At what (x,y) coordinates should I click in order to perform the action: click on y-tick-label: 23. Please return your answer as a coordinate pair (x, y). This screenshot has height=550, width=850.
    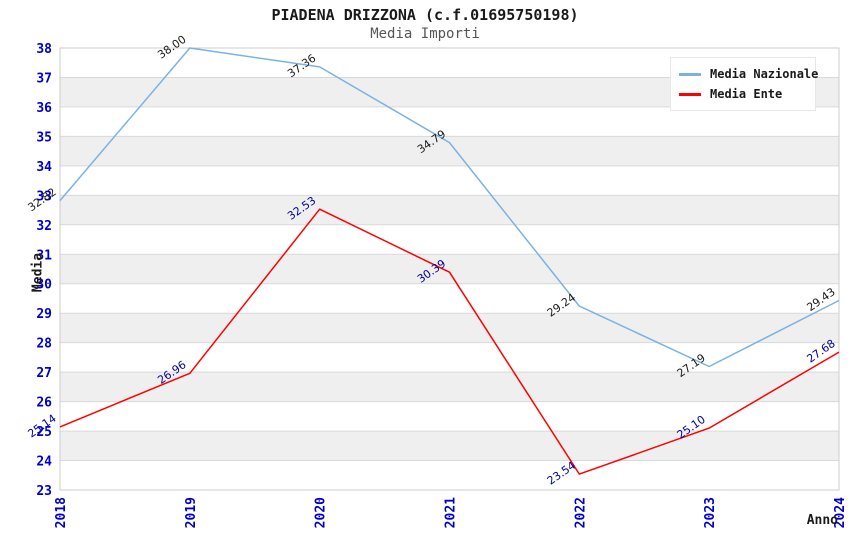
    Looking at the image, I should click on (44, 491).